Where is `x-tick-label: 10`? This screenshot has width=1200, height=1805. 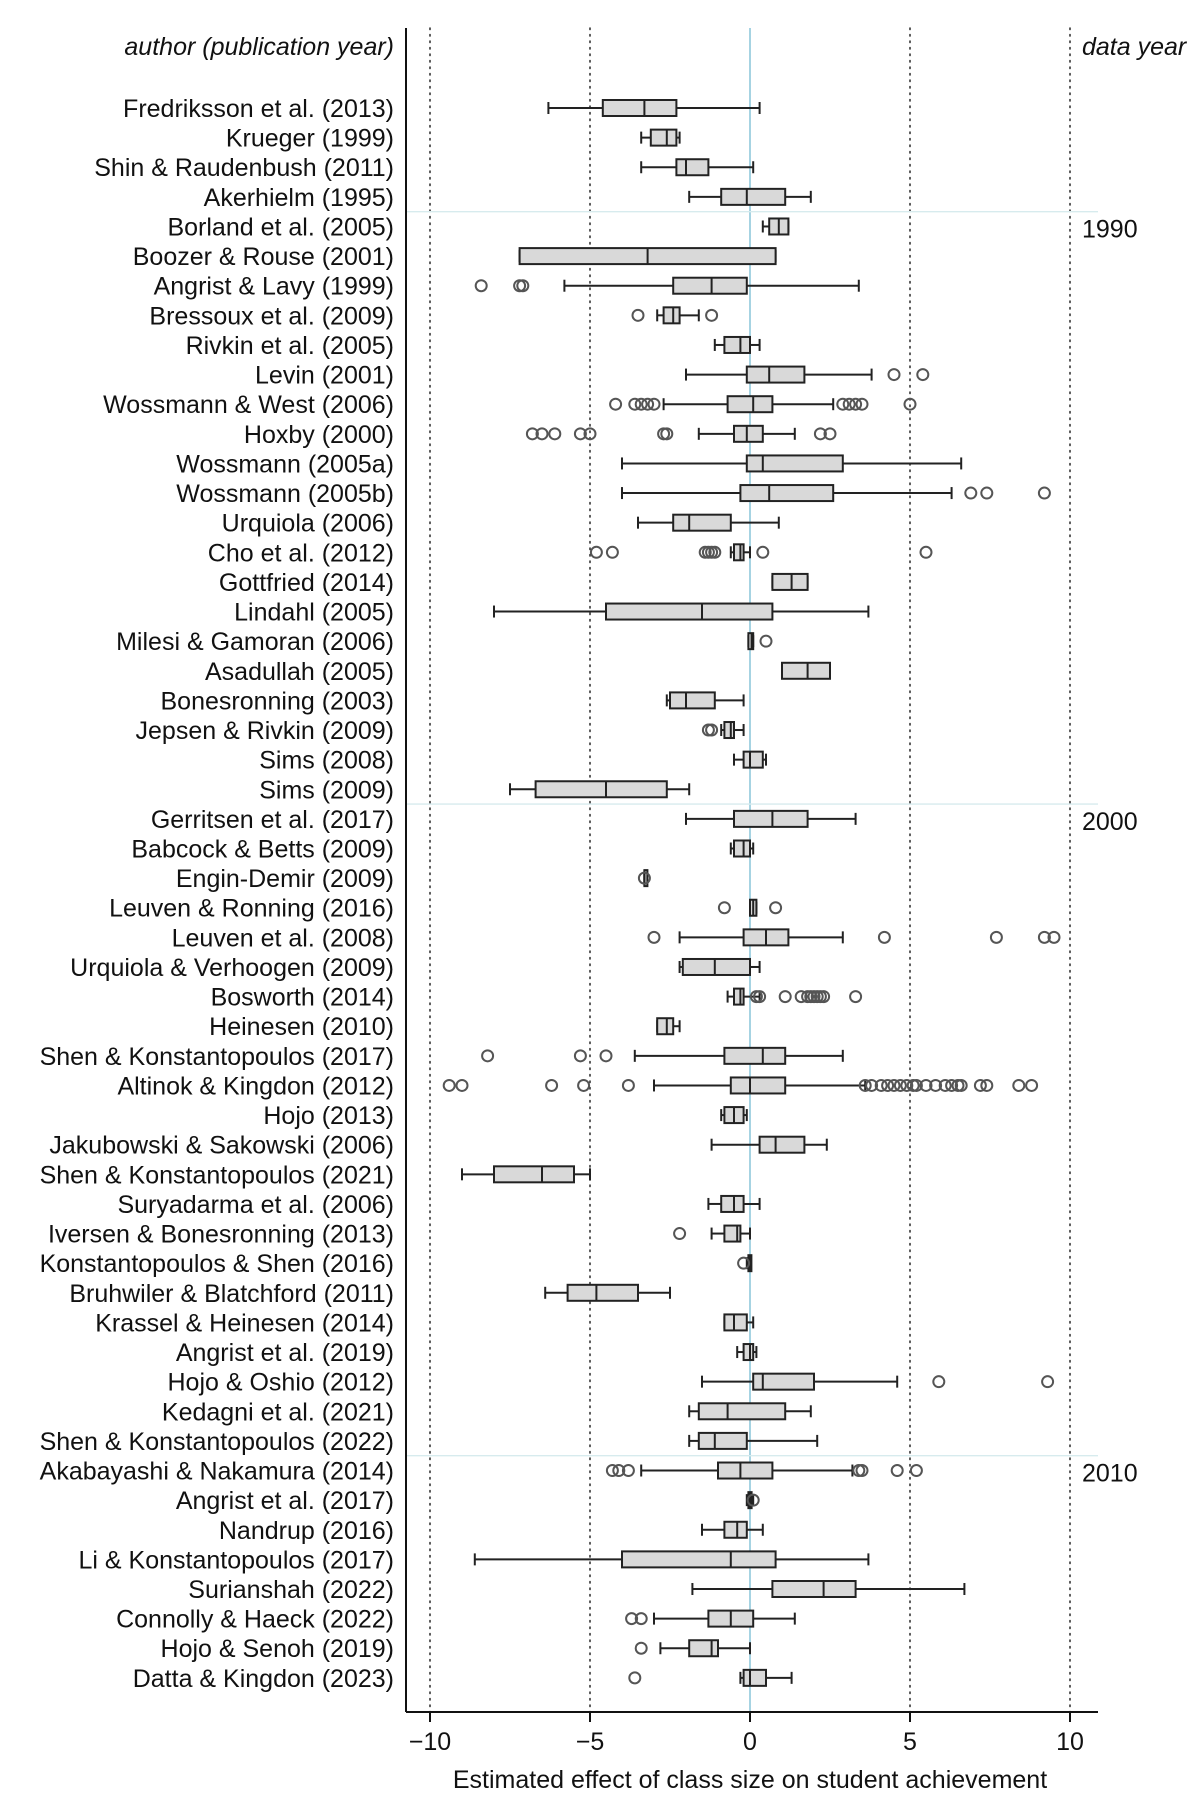
x-tick-label: 10 is located at coordinates (1070, 1742).